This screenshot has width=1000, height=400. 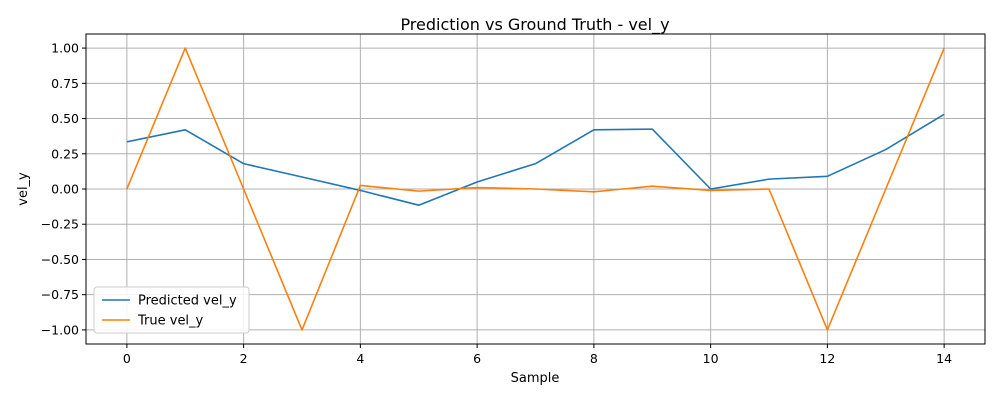 I want to click on legend-label: True vel_y, so click(x=170, y=321).